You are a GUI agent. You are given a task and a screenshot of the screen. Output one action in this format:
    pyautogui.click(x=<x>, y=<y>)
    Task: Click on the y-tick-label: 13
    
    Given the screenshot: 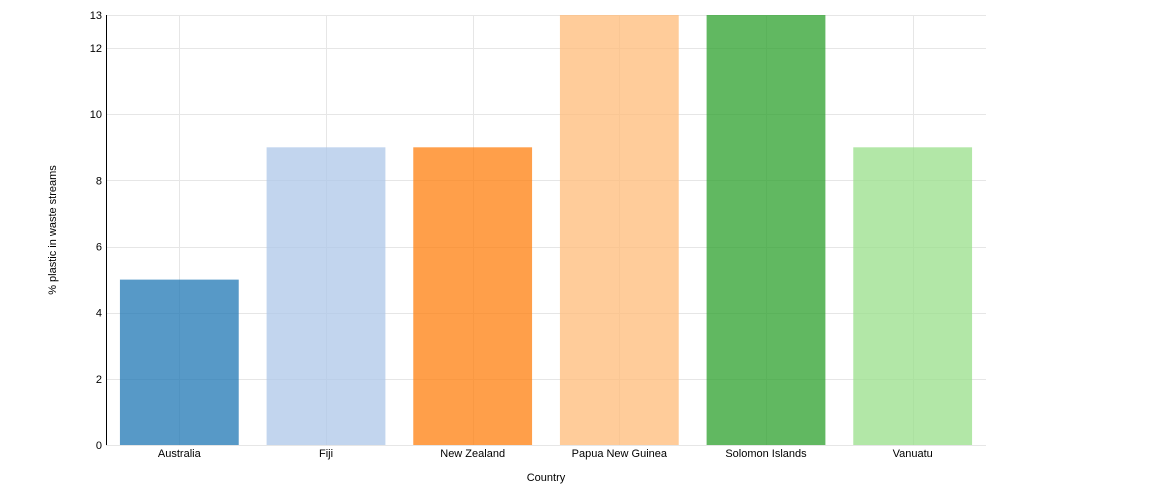 What is the action you would take?
    pyautogui.click(x=96, y=16)
    